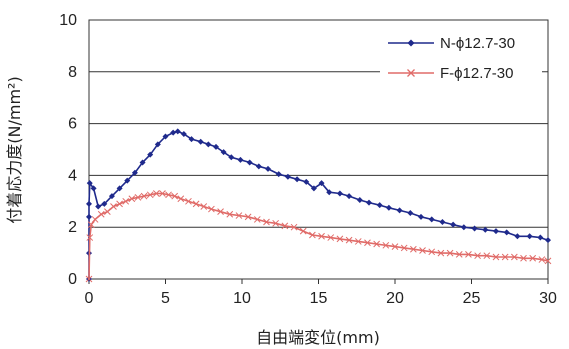  Describe the element at coordinates (242, 298) in the screenshot. I see `x-tick-label: 10` at that location.